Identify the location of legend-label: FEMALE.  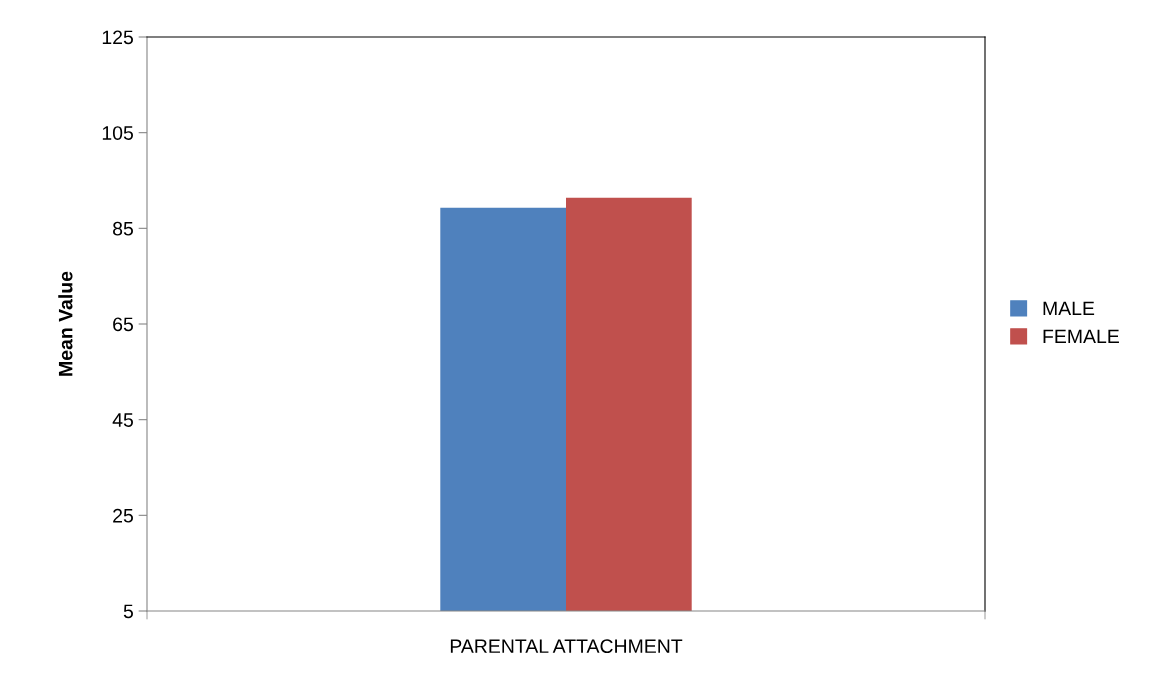
(1081, 336).